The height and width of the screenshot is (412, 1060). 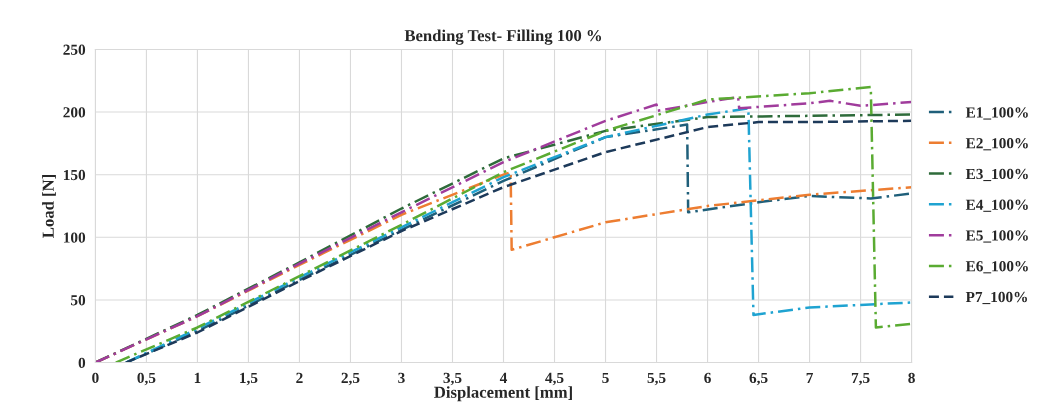 What do you see at coordinates (249, 379) in the screenshot?
I see `x-tick-label: 1,5` at bounding box center [249, 379].